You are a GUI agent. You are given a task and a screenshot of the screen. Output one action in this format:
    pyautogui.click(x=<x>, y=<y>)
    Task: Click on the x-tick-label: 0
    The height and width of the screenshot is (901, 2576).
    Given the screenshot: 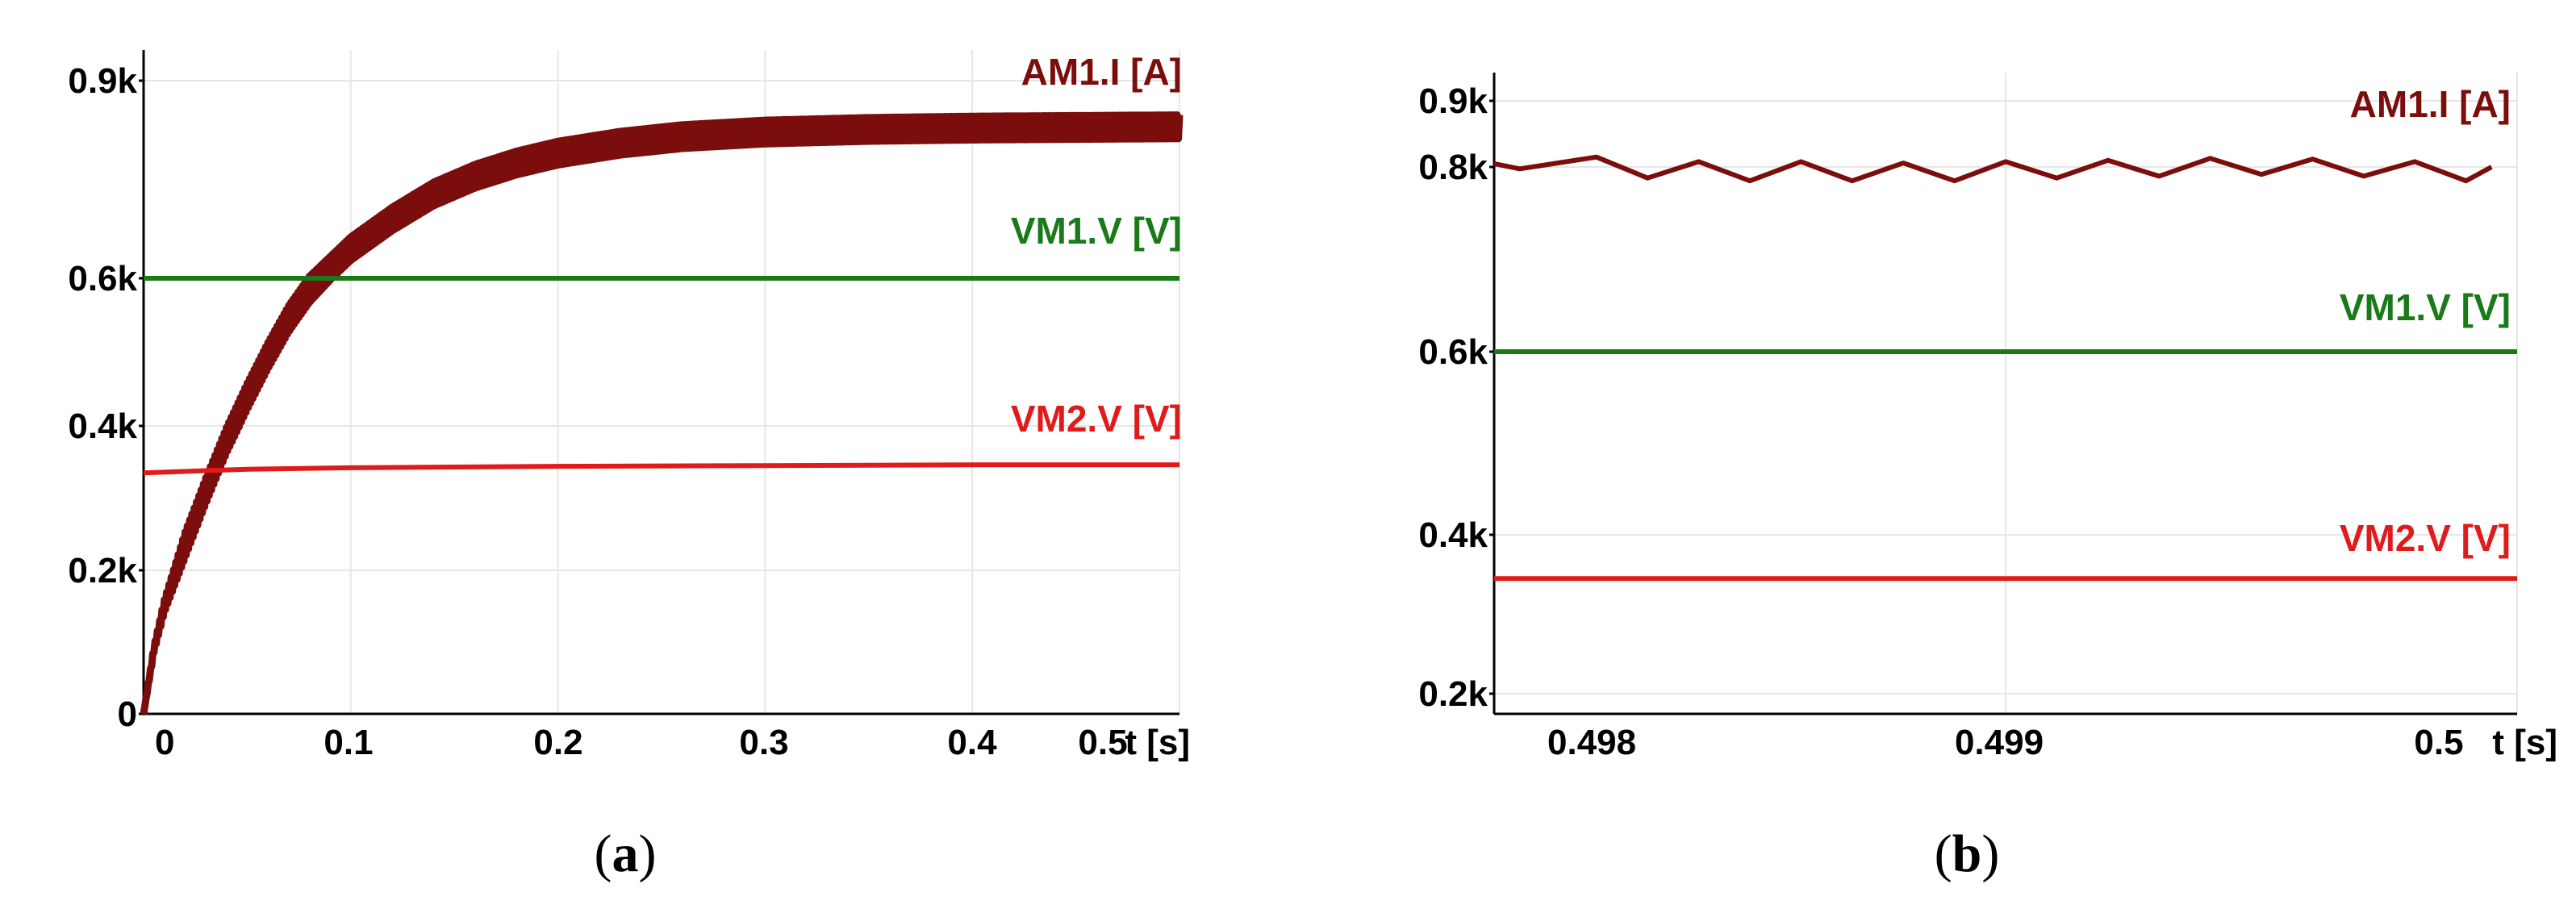 What is the action you would take?
    pyautogui.click(x=164, y=742)
    